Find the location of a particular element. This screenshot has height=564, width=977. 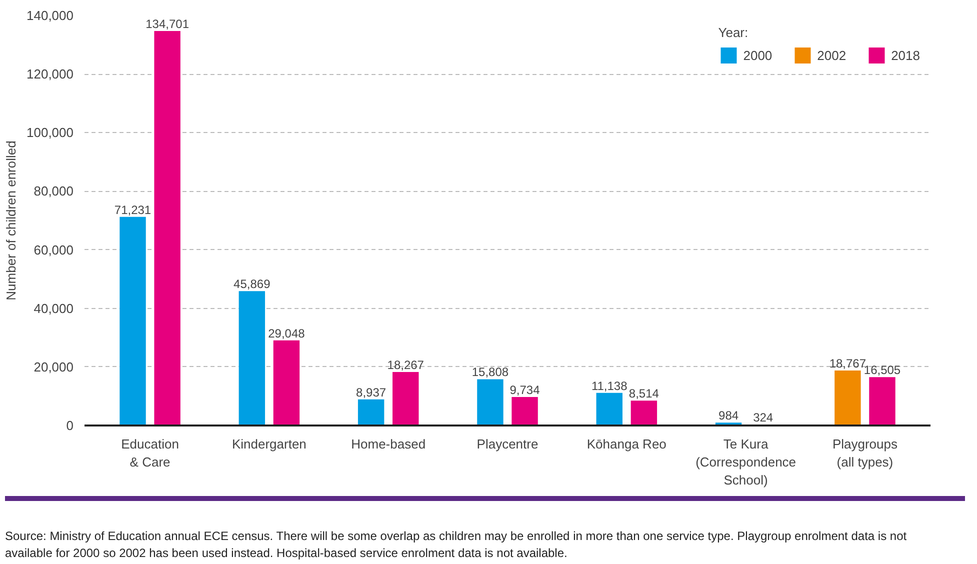

legend-label: 2018 is located at coordinates (905, 55).